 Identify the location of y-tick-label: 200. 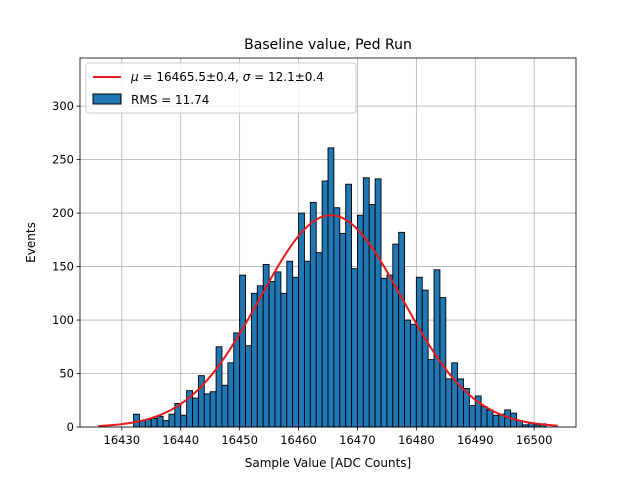
(63, 213).